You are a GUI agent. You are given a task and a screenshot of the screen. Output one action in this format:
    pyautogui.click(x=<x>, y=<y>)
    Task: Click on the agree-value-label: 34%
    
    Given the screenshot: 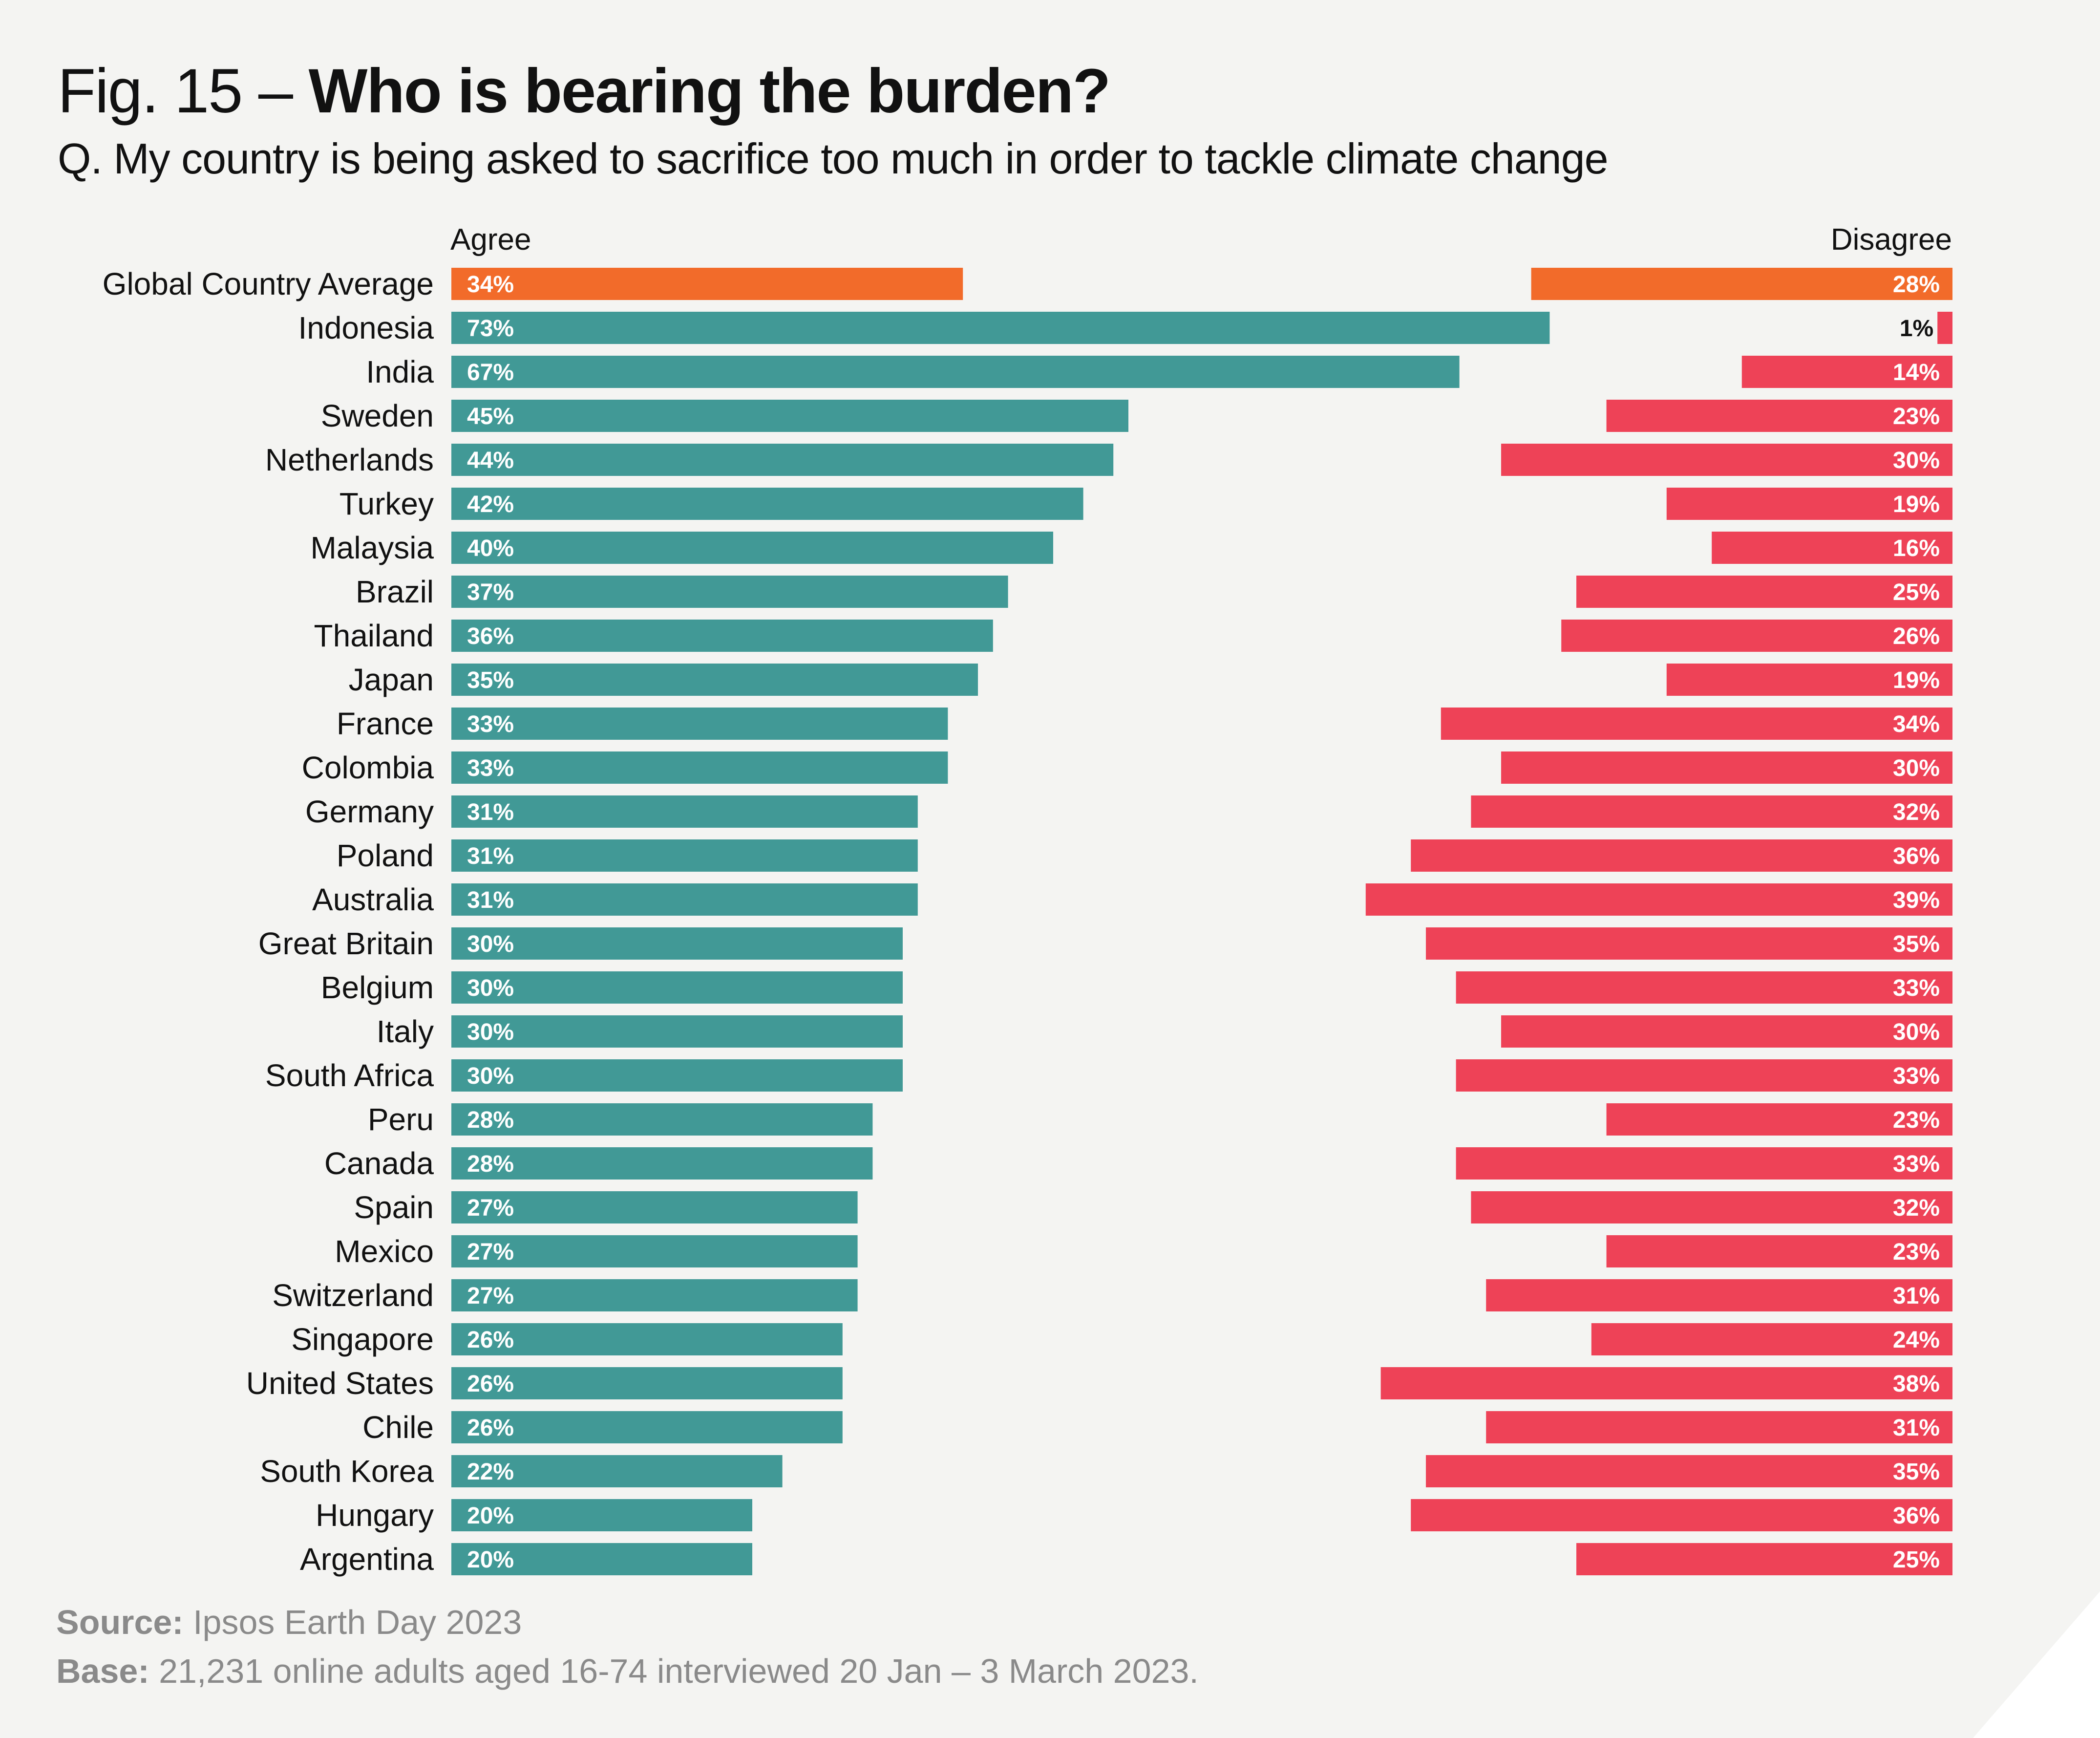 What is the action you would take?
    pyautogui.click(x=490, y=285)
    